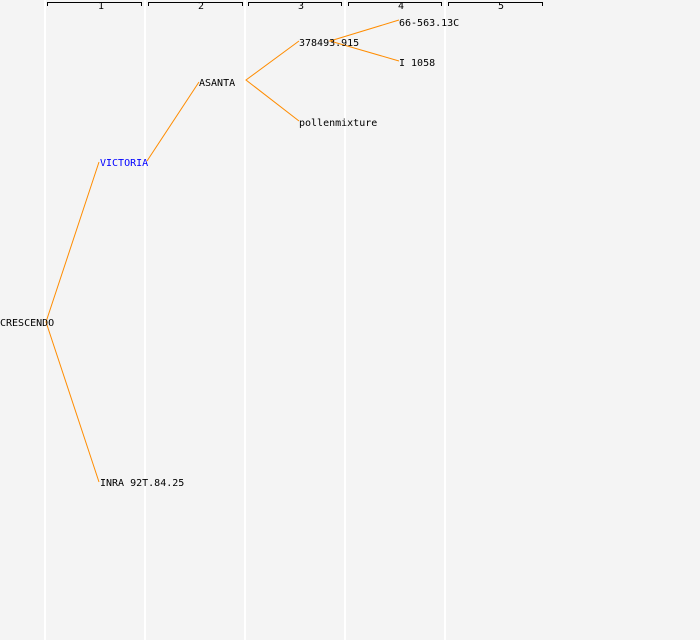 The width and height of the screenshot is (700, 640). What do you see at coordinates (429, 23) in the screenshot?
I see `node-66-563: 66-563.13C` at bounding box center [429, 23].